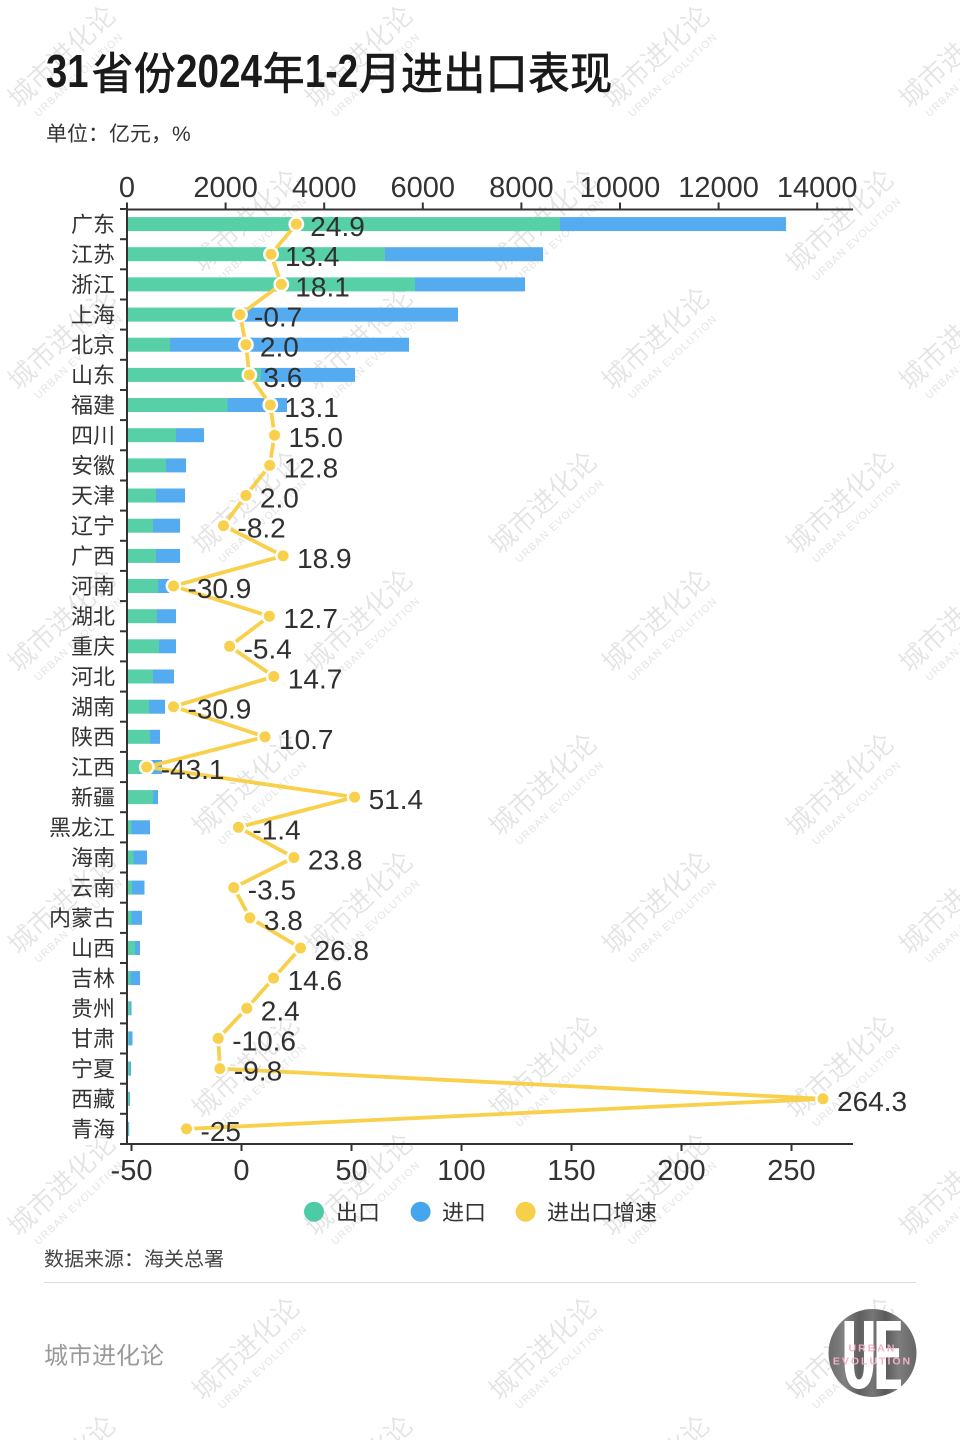  Describe the element at coordinates (461, 1171) in the screenshot. I see `svg-text: 100` at that location.